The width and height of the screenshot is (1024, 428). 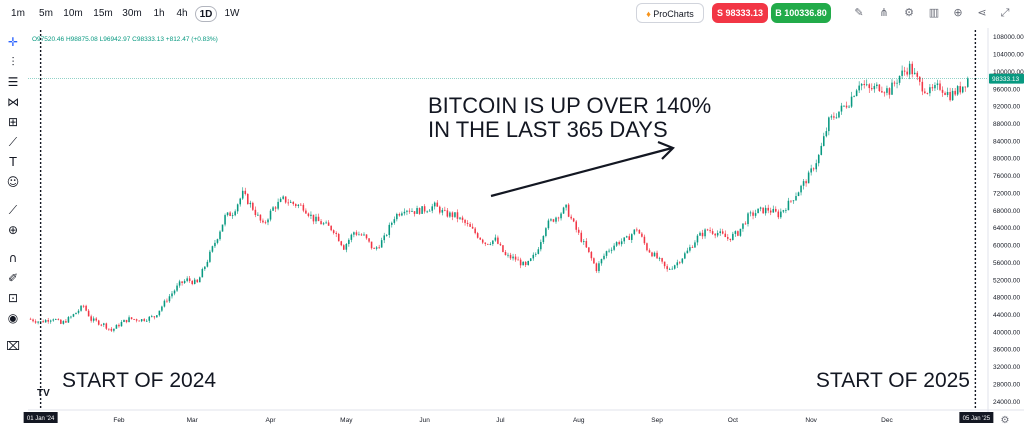 I want to click on time-axis: Feb Mar Apr May Jun Jul Aug Sep Oct Nov Dec, so click(x=503, y=420).